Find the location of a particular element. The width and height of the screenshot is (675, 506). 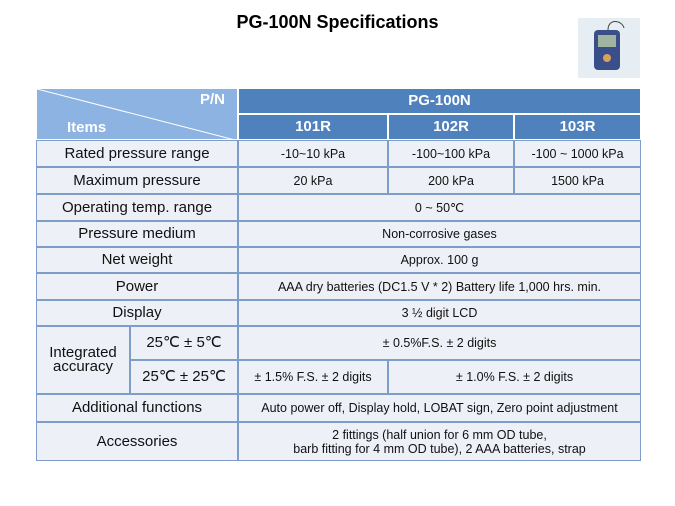

value-cell: Non-corrosive gases is located at coordinates (439, 234).